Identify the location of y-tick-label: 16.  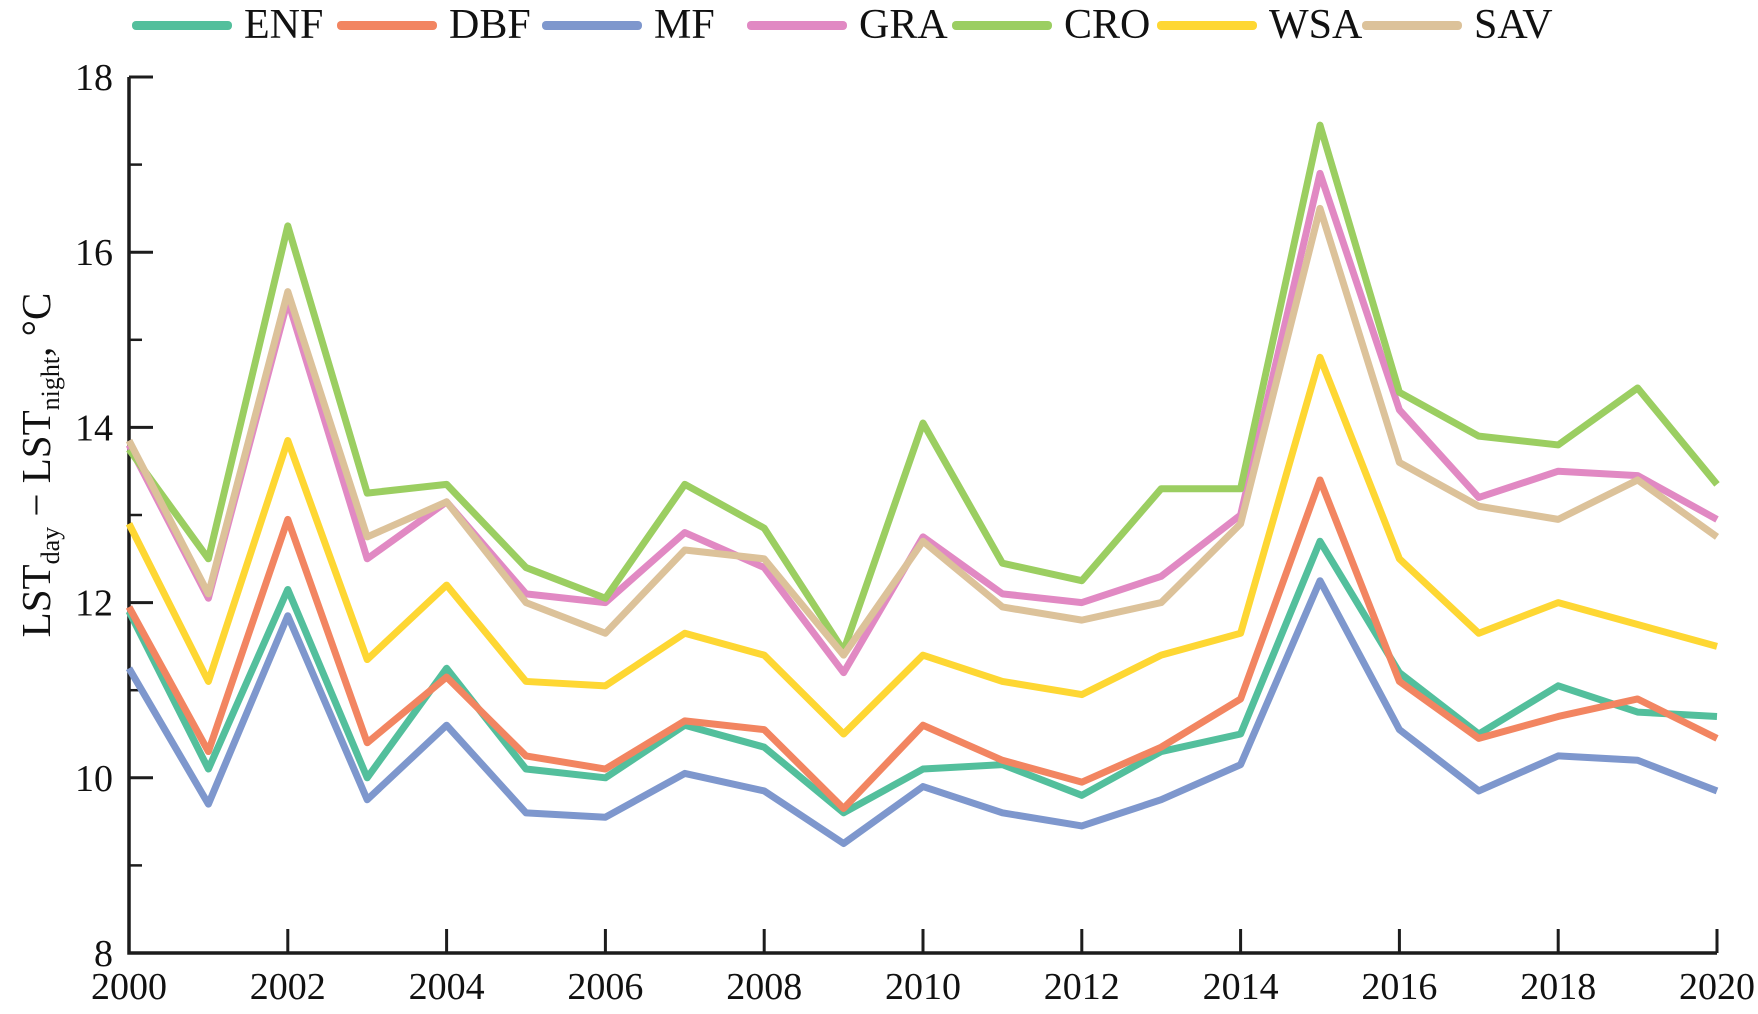
(94, 253).